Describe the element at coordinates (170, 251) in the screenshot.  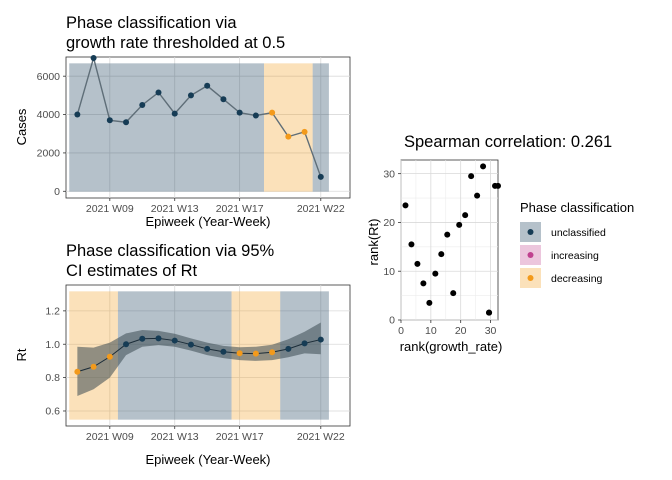
I see `chart2-title-line1: Phase classification via 95%` at that location.